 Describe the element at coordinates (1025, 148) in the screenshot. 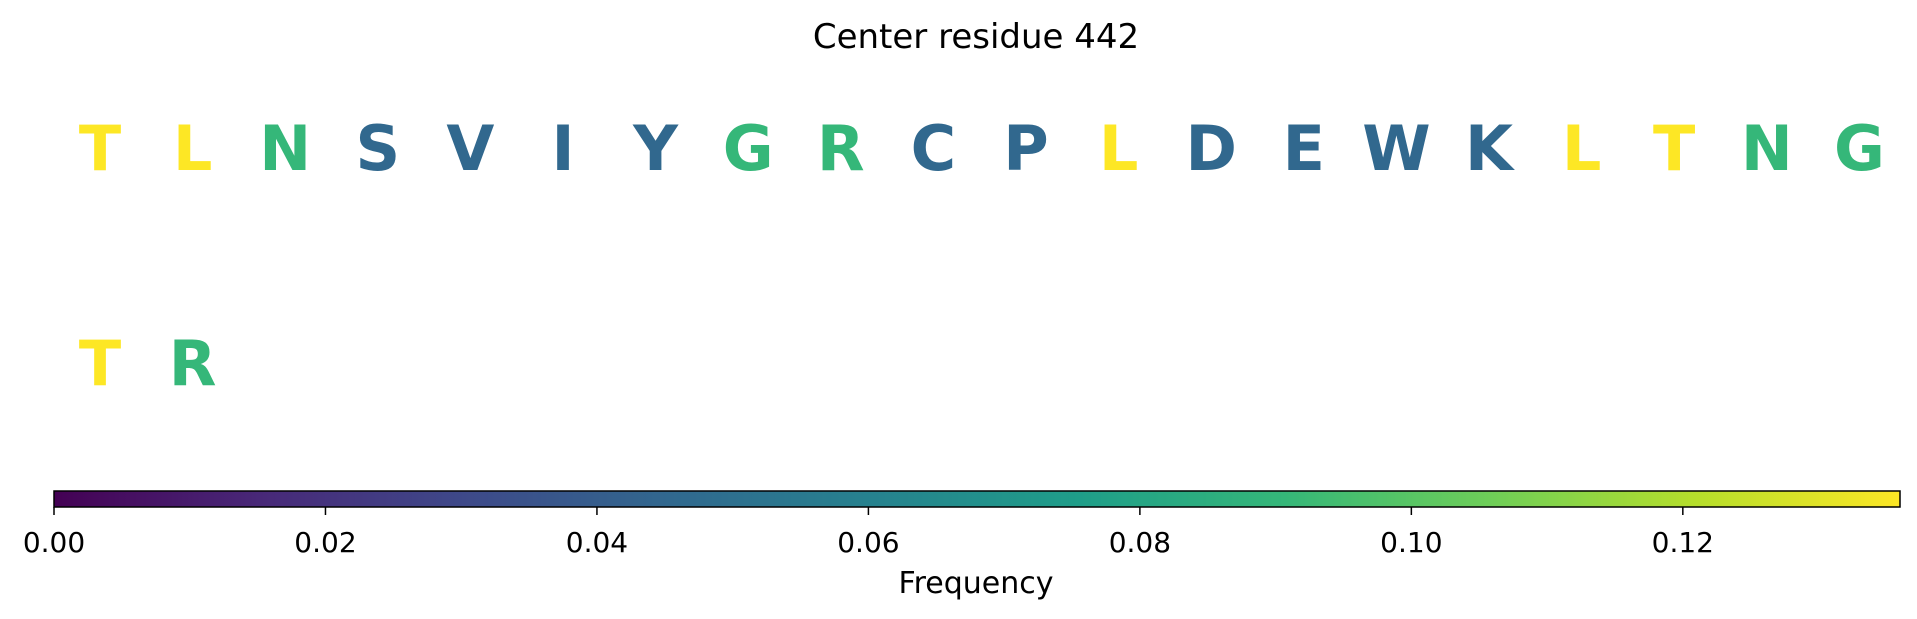

I see `residue-letter: P` at that location.